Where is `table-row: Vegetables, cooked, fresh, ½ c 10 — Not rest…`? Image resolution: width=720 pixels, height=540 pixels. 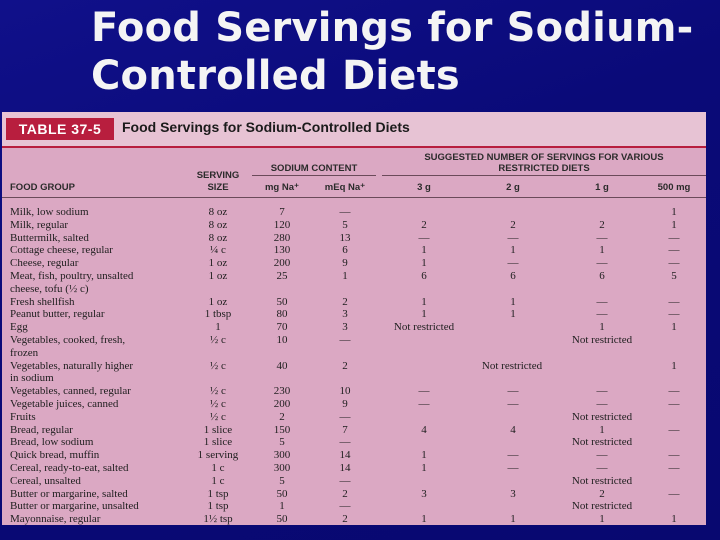 table-row: Vegetables, cooked, fresh, ½ c 10 — Not rest… is located at coordinates (354, 340).